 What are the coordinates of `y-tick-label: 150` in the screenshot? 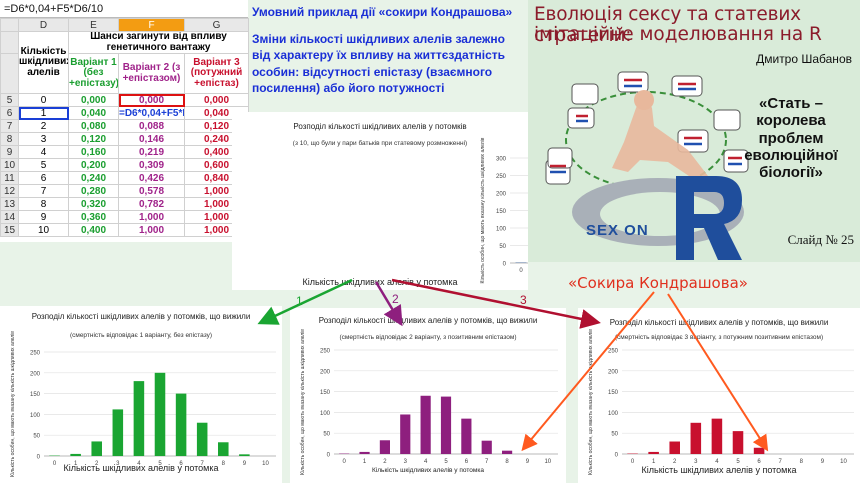 It's located at (613, 393).